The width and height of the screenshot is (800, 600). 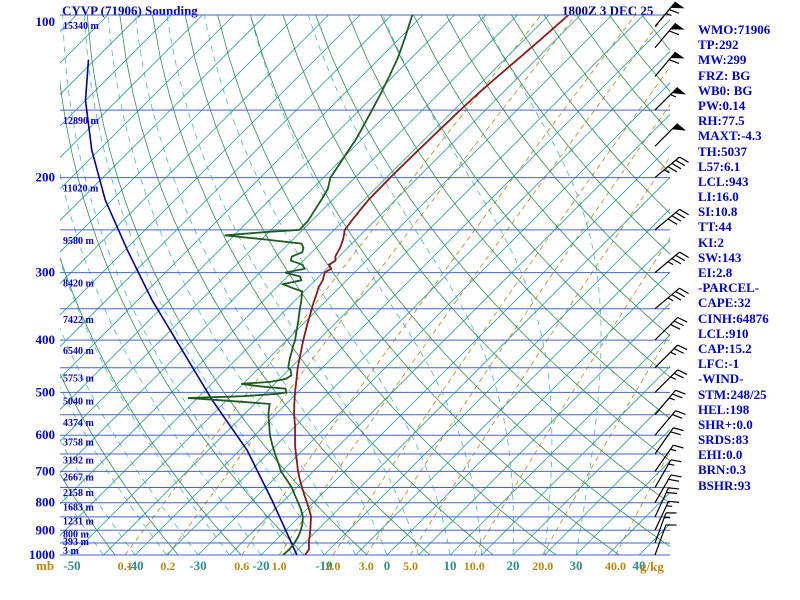 What do you see at coordinates (542, 566) in the screenshot?
I see `mixing-tick-label: 20.0` at bounding box center [542, 566].